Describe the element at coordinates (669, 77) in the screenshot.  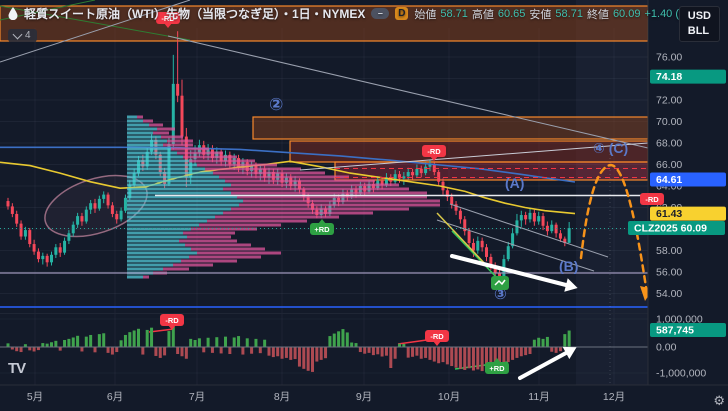
I see `svg-text: 74.18` at that location.